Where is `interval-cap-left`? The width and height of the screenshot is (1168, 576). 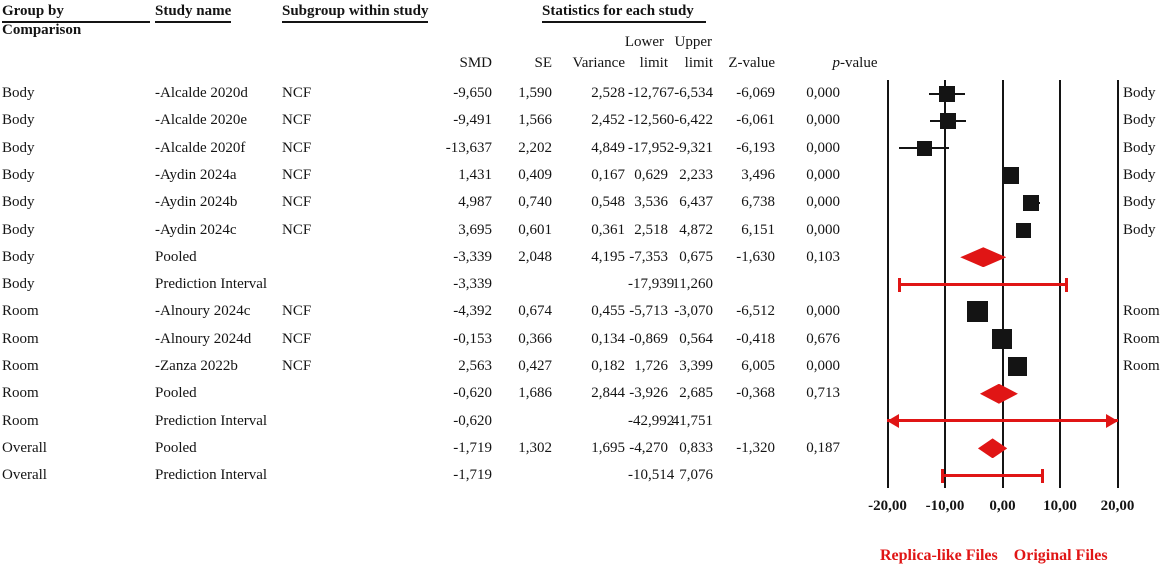 interval-cap-left is located at coordinates (943, 475).